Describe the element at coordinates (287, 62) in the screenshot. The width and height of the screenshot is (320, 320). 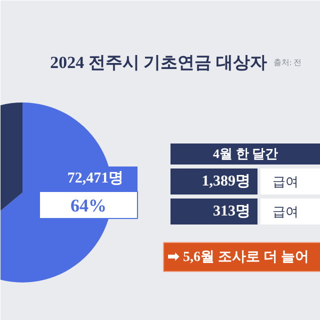
I see `source-note: 출처: 전` at that location.